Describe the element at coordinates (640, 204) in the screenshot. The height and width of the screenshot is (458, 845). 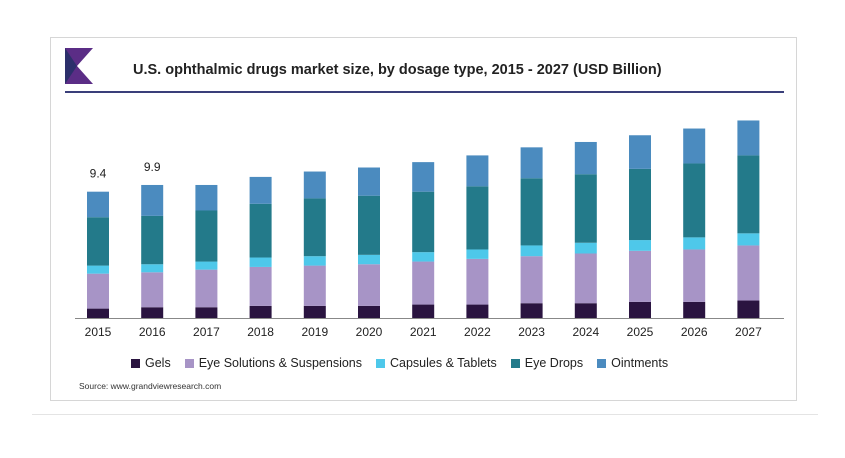
I see `bar-eye-drops-2025` at that location.